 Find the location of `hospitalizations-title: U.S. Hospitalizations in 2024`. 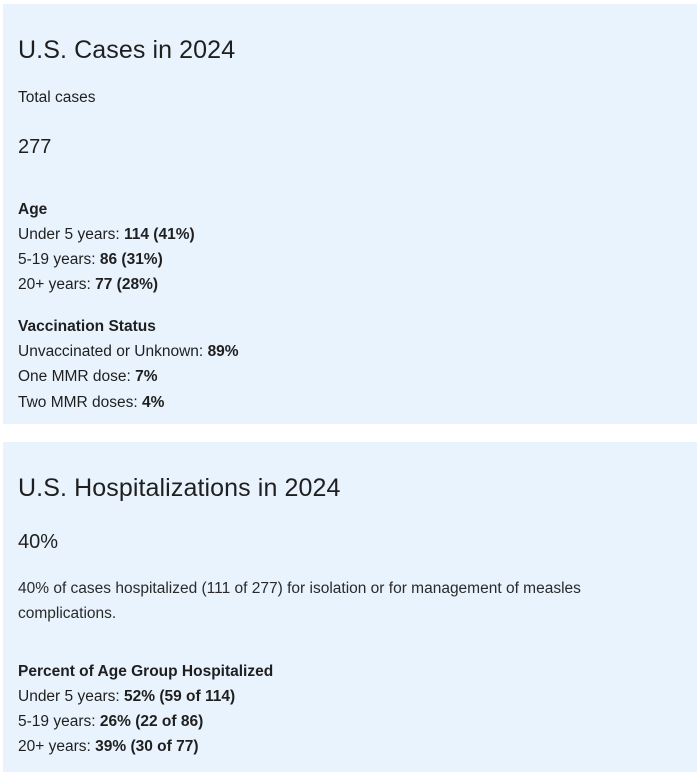

hospitalizations-title: U.S. Hospitalizations in 2024 is located at coordinates (179, 488).